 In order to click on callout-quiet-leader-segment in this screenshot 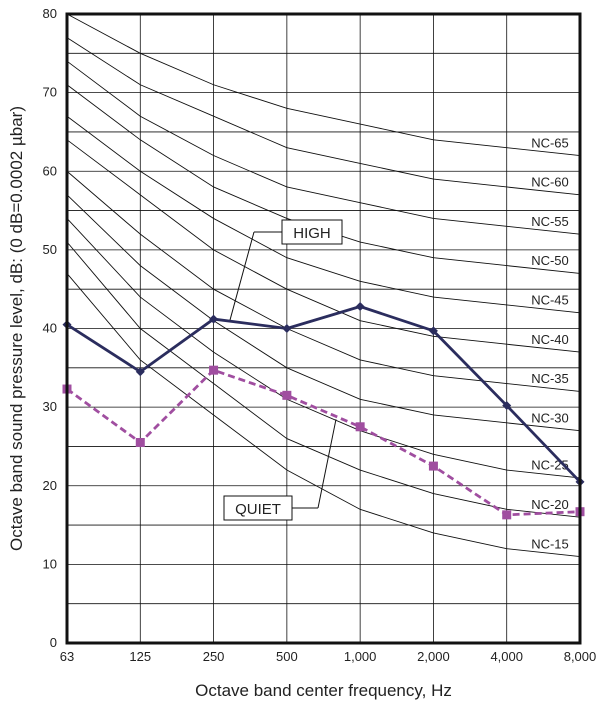, I will do `click(327, 464)`.